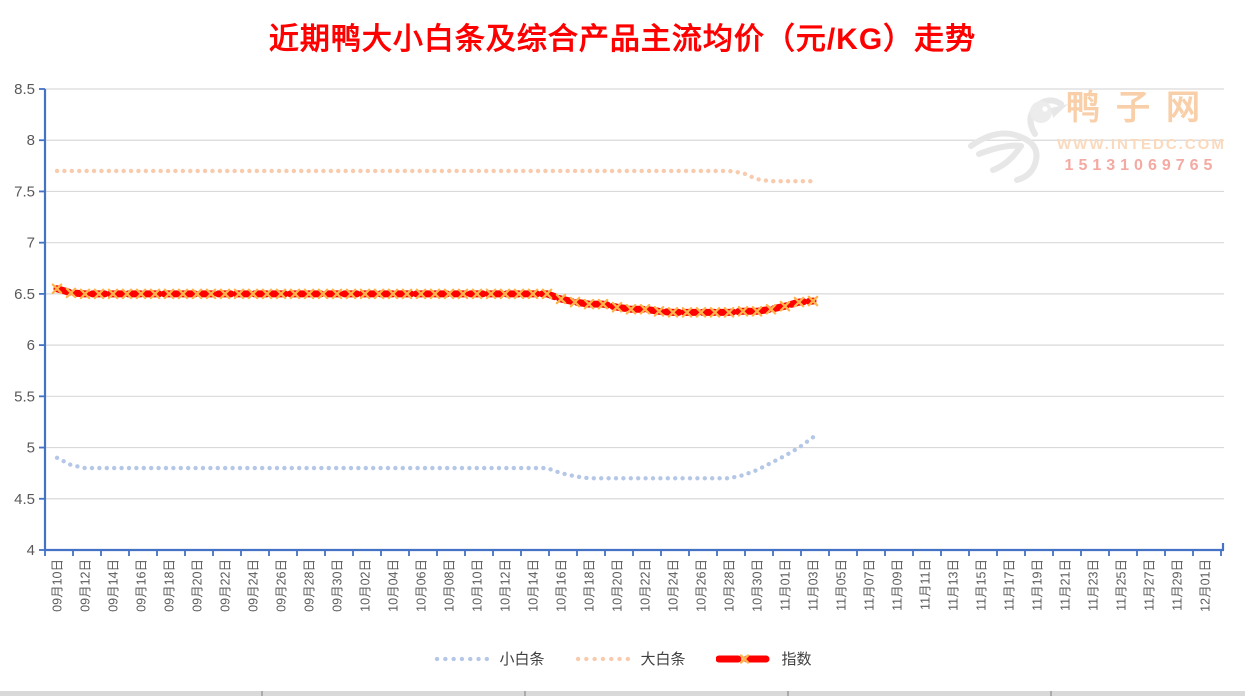  Describe the element at coordinates (24, 191) in the screenshot. I see `y-axis-label: 7.5` at that location.